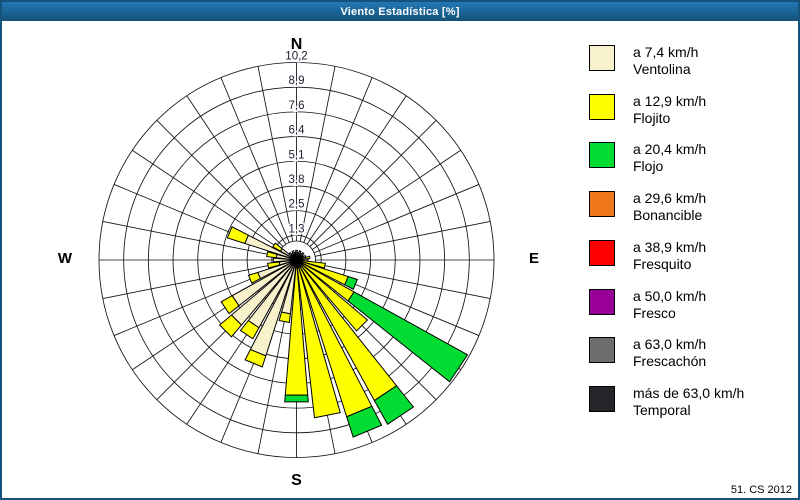 The width and height of the screenshot is (800, 500). I want to click on legend-item: a 63,0 km/h Frescachón, so click(647, 353).